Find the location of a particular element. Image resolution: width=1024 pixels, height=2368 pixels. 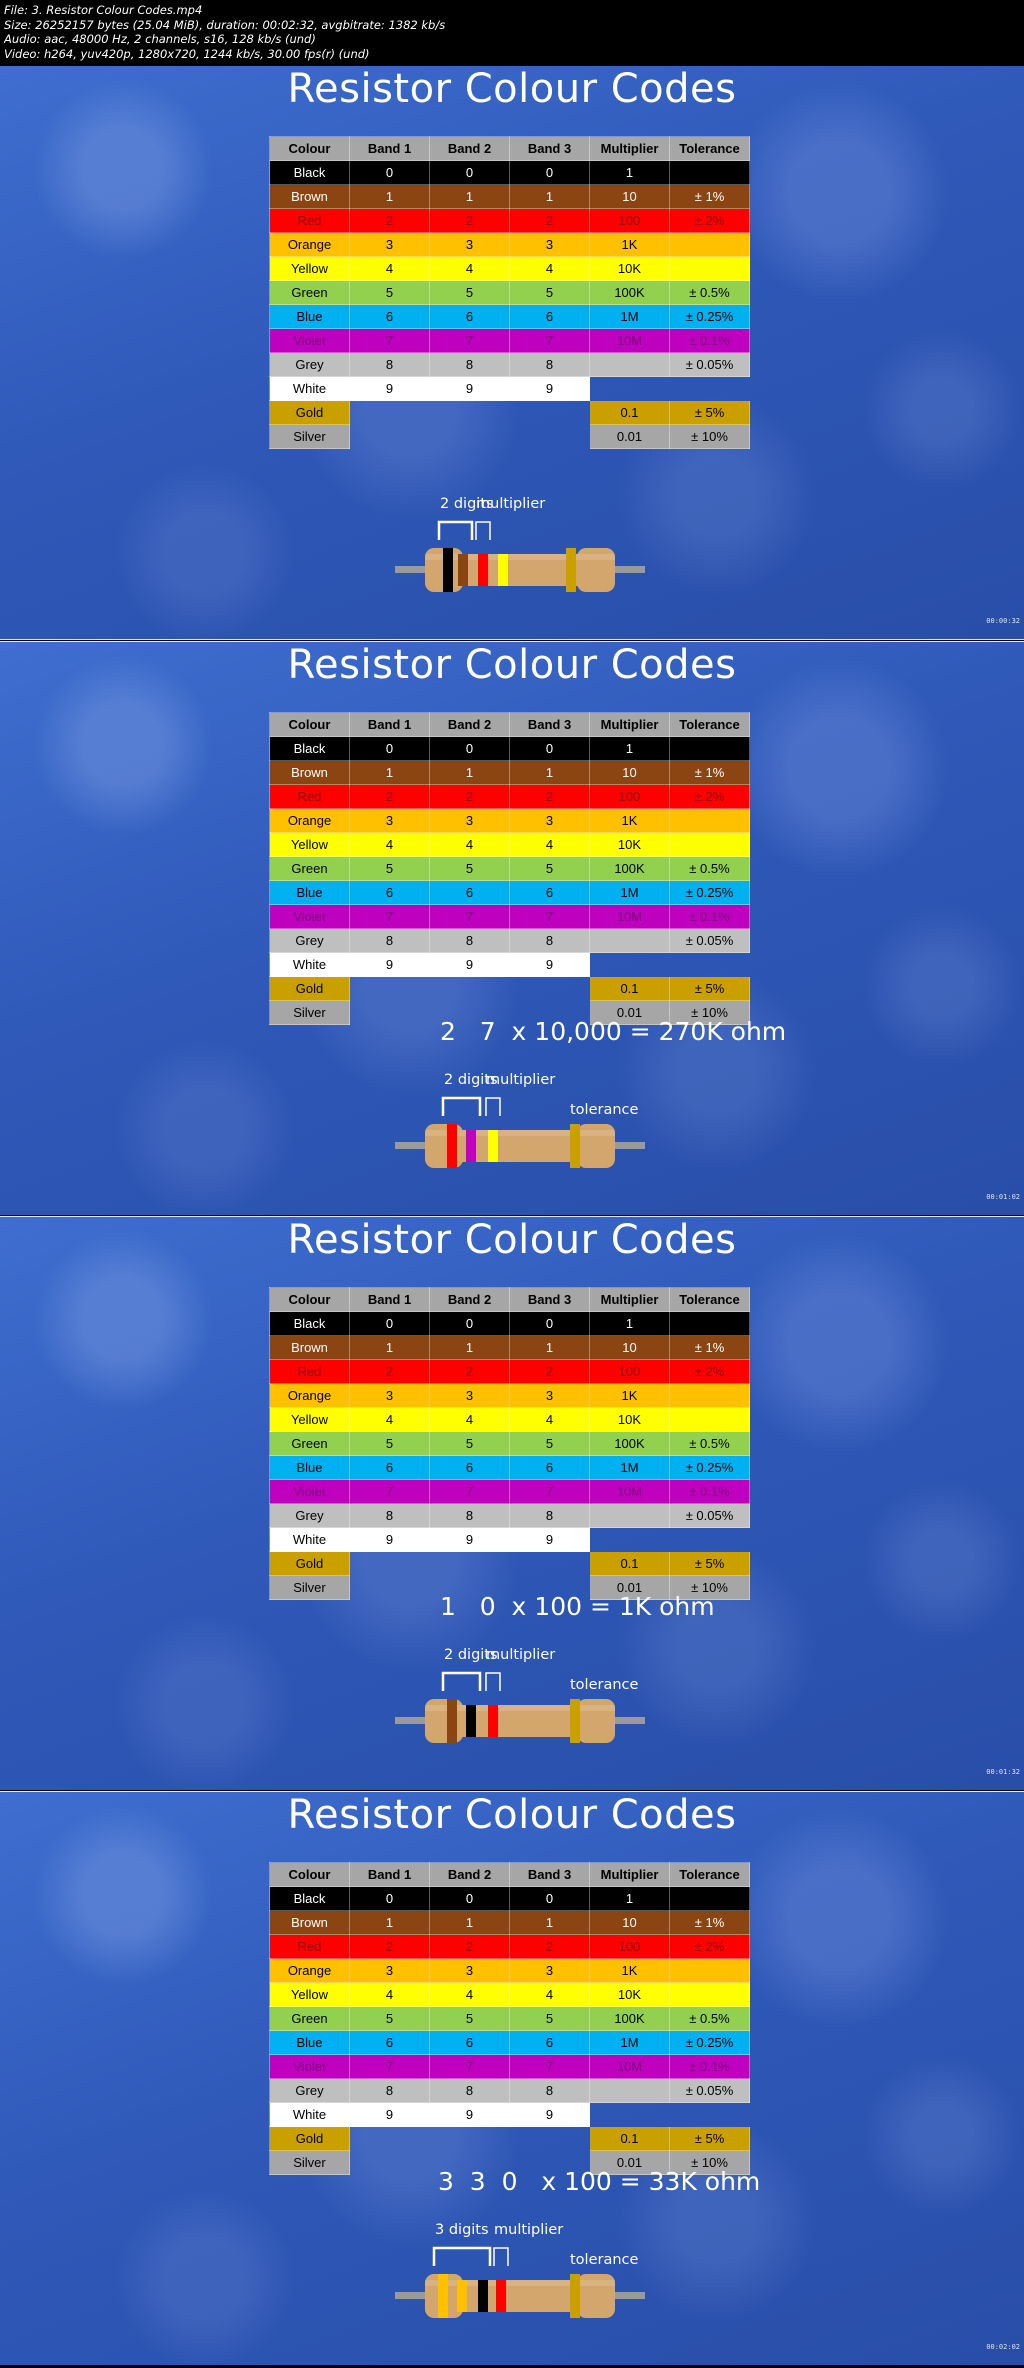

table-cell: 9 is located at coordinates (549, 388).